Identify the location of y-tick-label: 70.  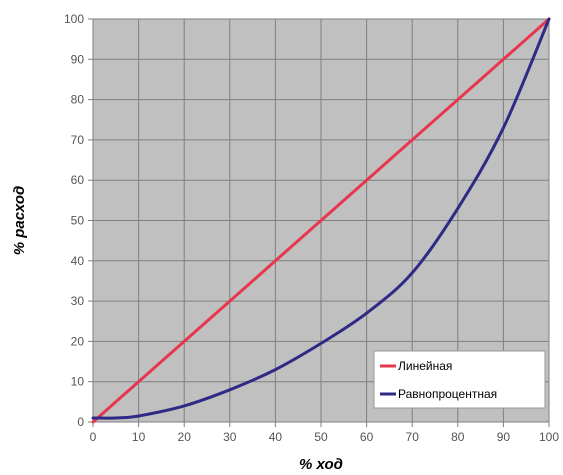
(78, 140).